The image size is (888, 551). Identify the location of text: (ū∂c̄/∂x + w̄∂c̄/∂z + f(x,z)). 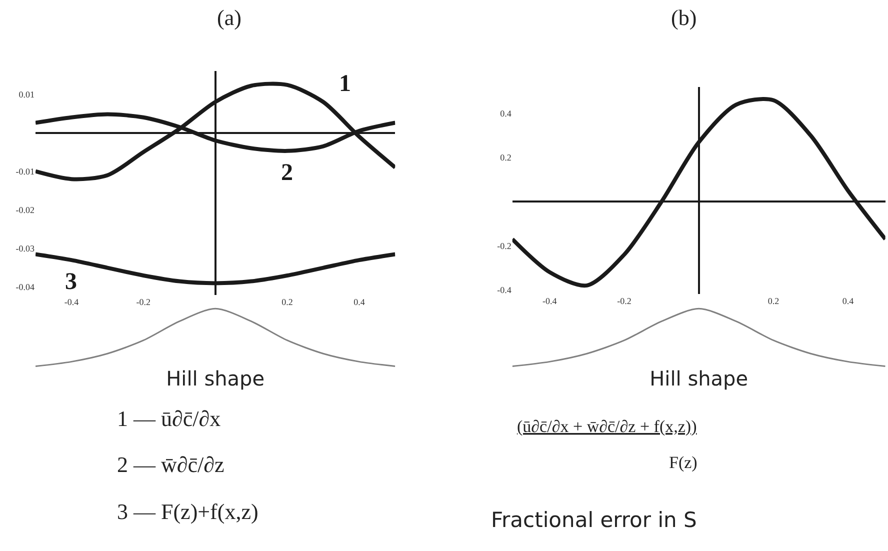
(607, 426).